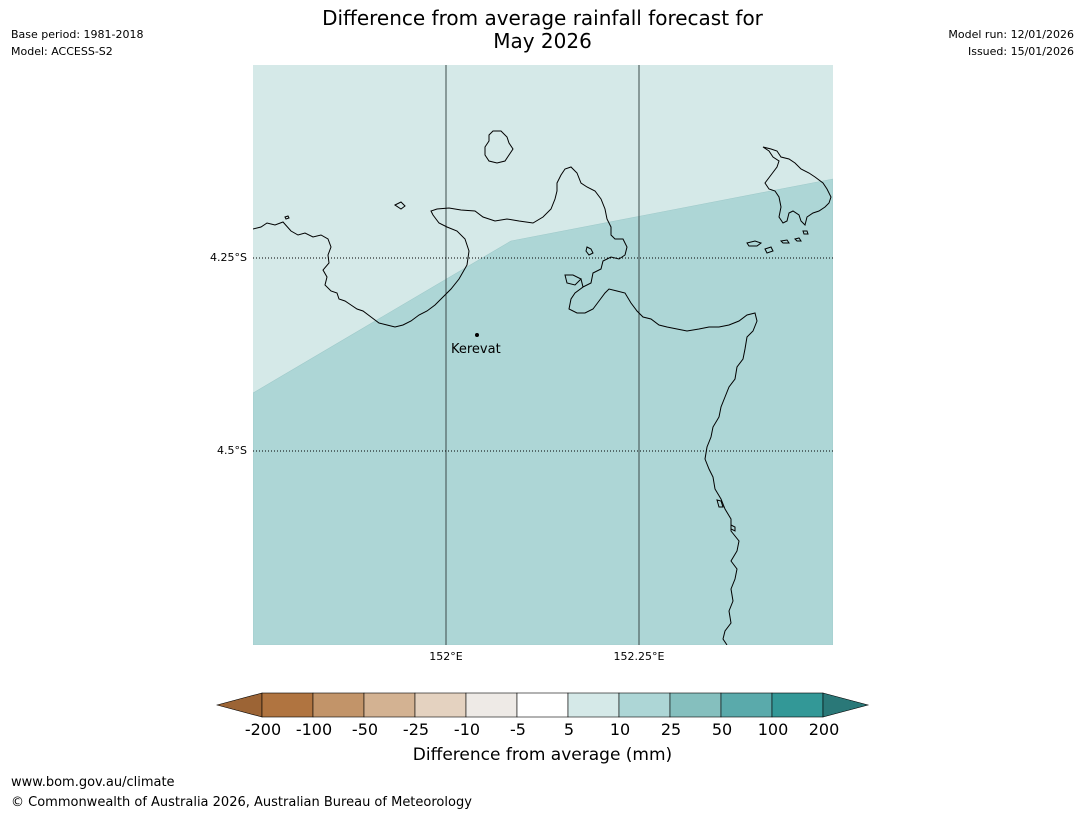 The image size is (1085, 816). Describe the element at coordinates (287, 217) in the screenshot. I see `islet-tiny` at that location.